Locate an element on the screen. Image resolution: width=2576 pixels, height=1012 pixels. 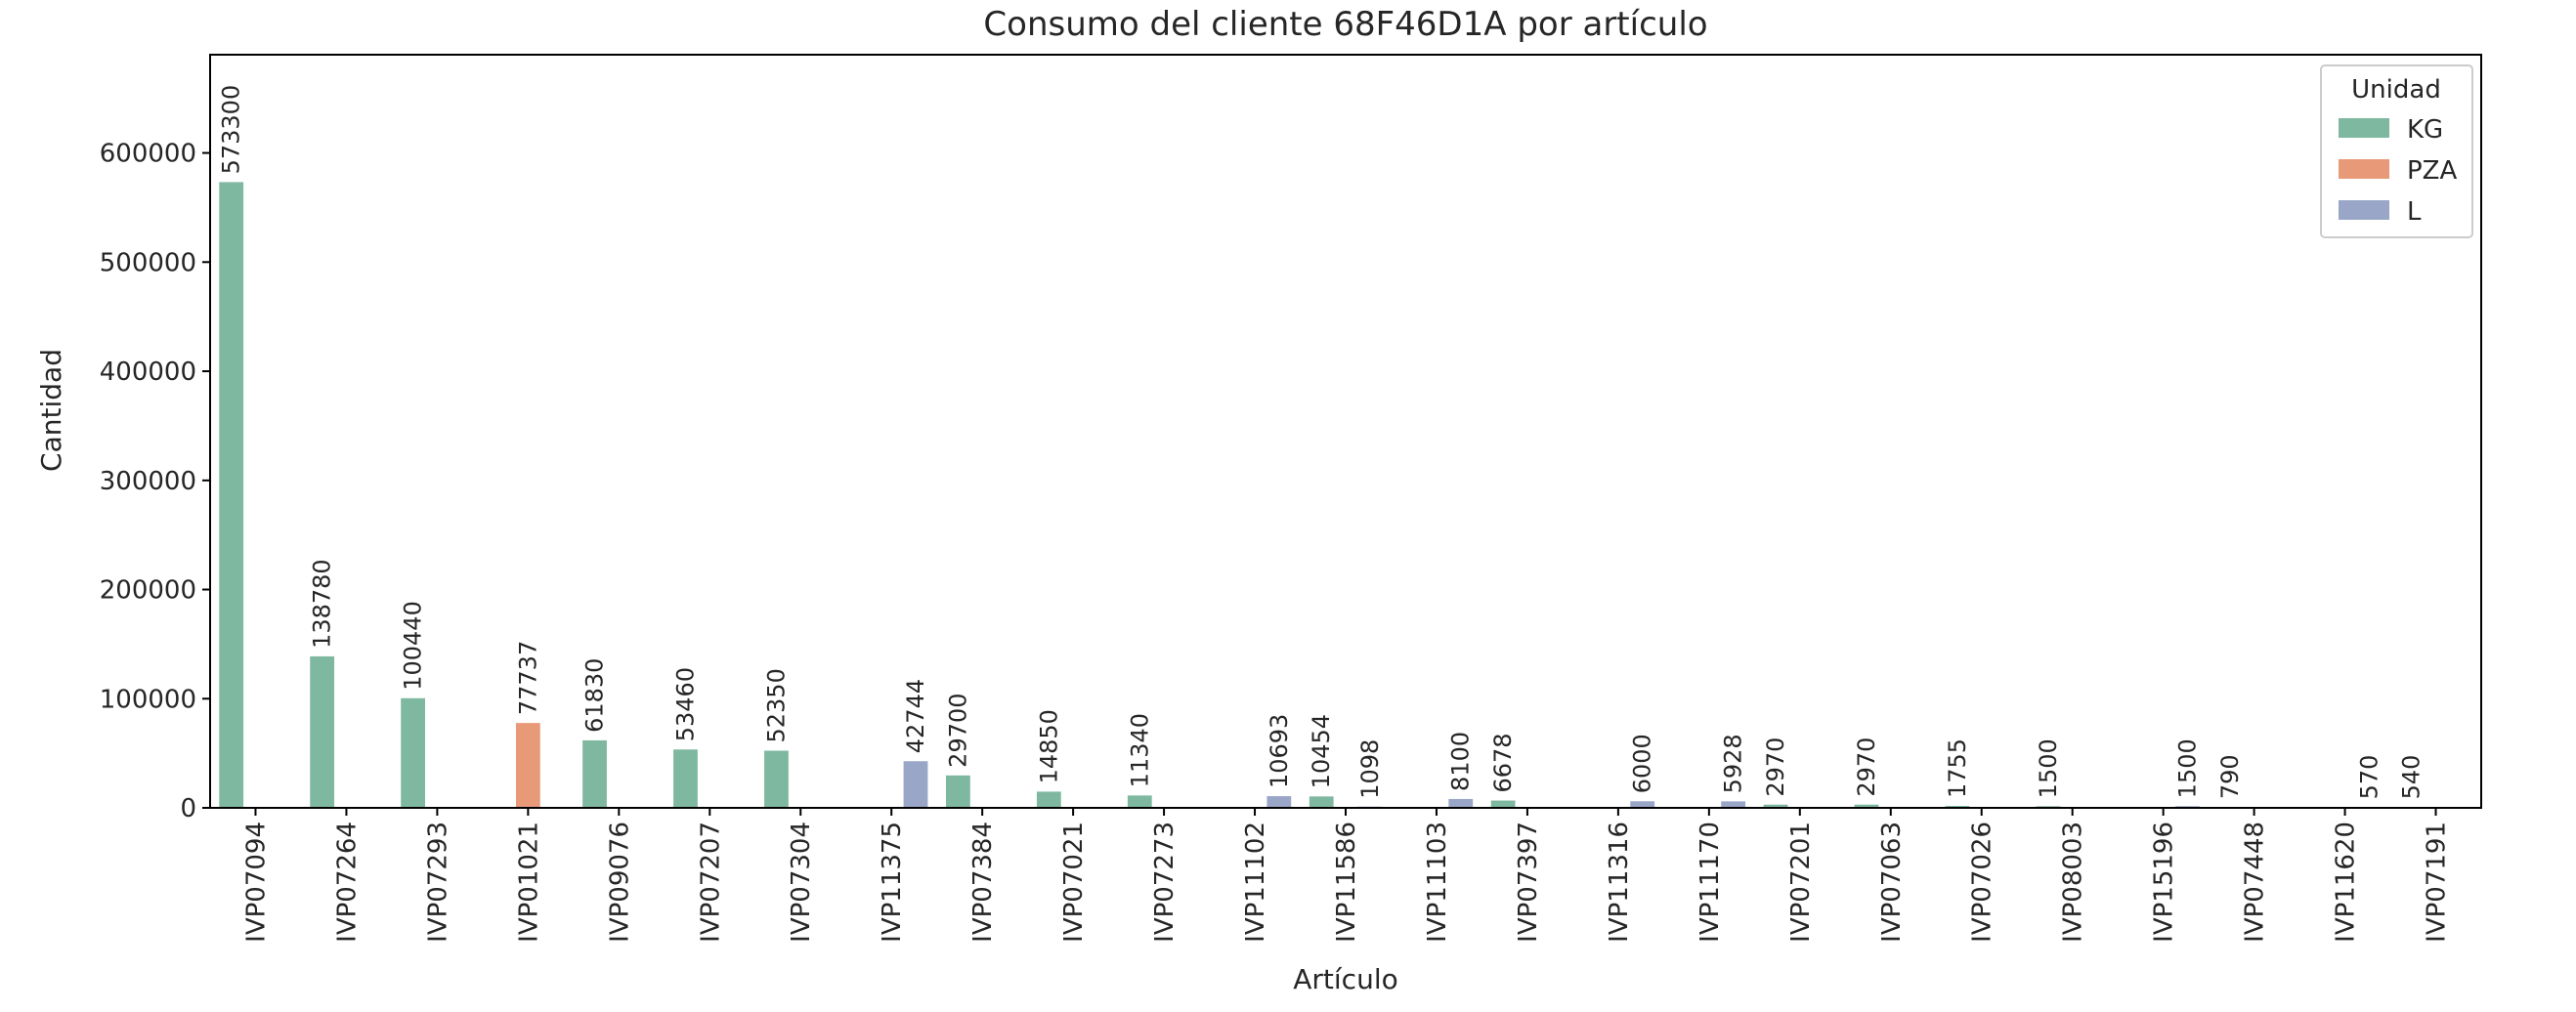
y-axis: 0 100000 200000 300000 400000 500000 600000 is located at coordinates (155, 482).